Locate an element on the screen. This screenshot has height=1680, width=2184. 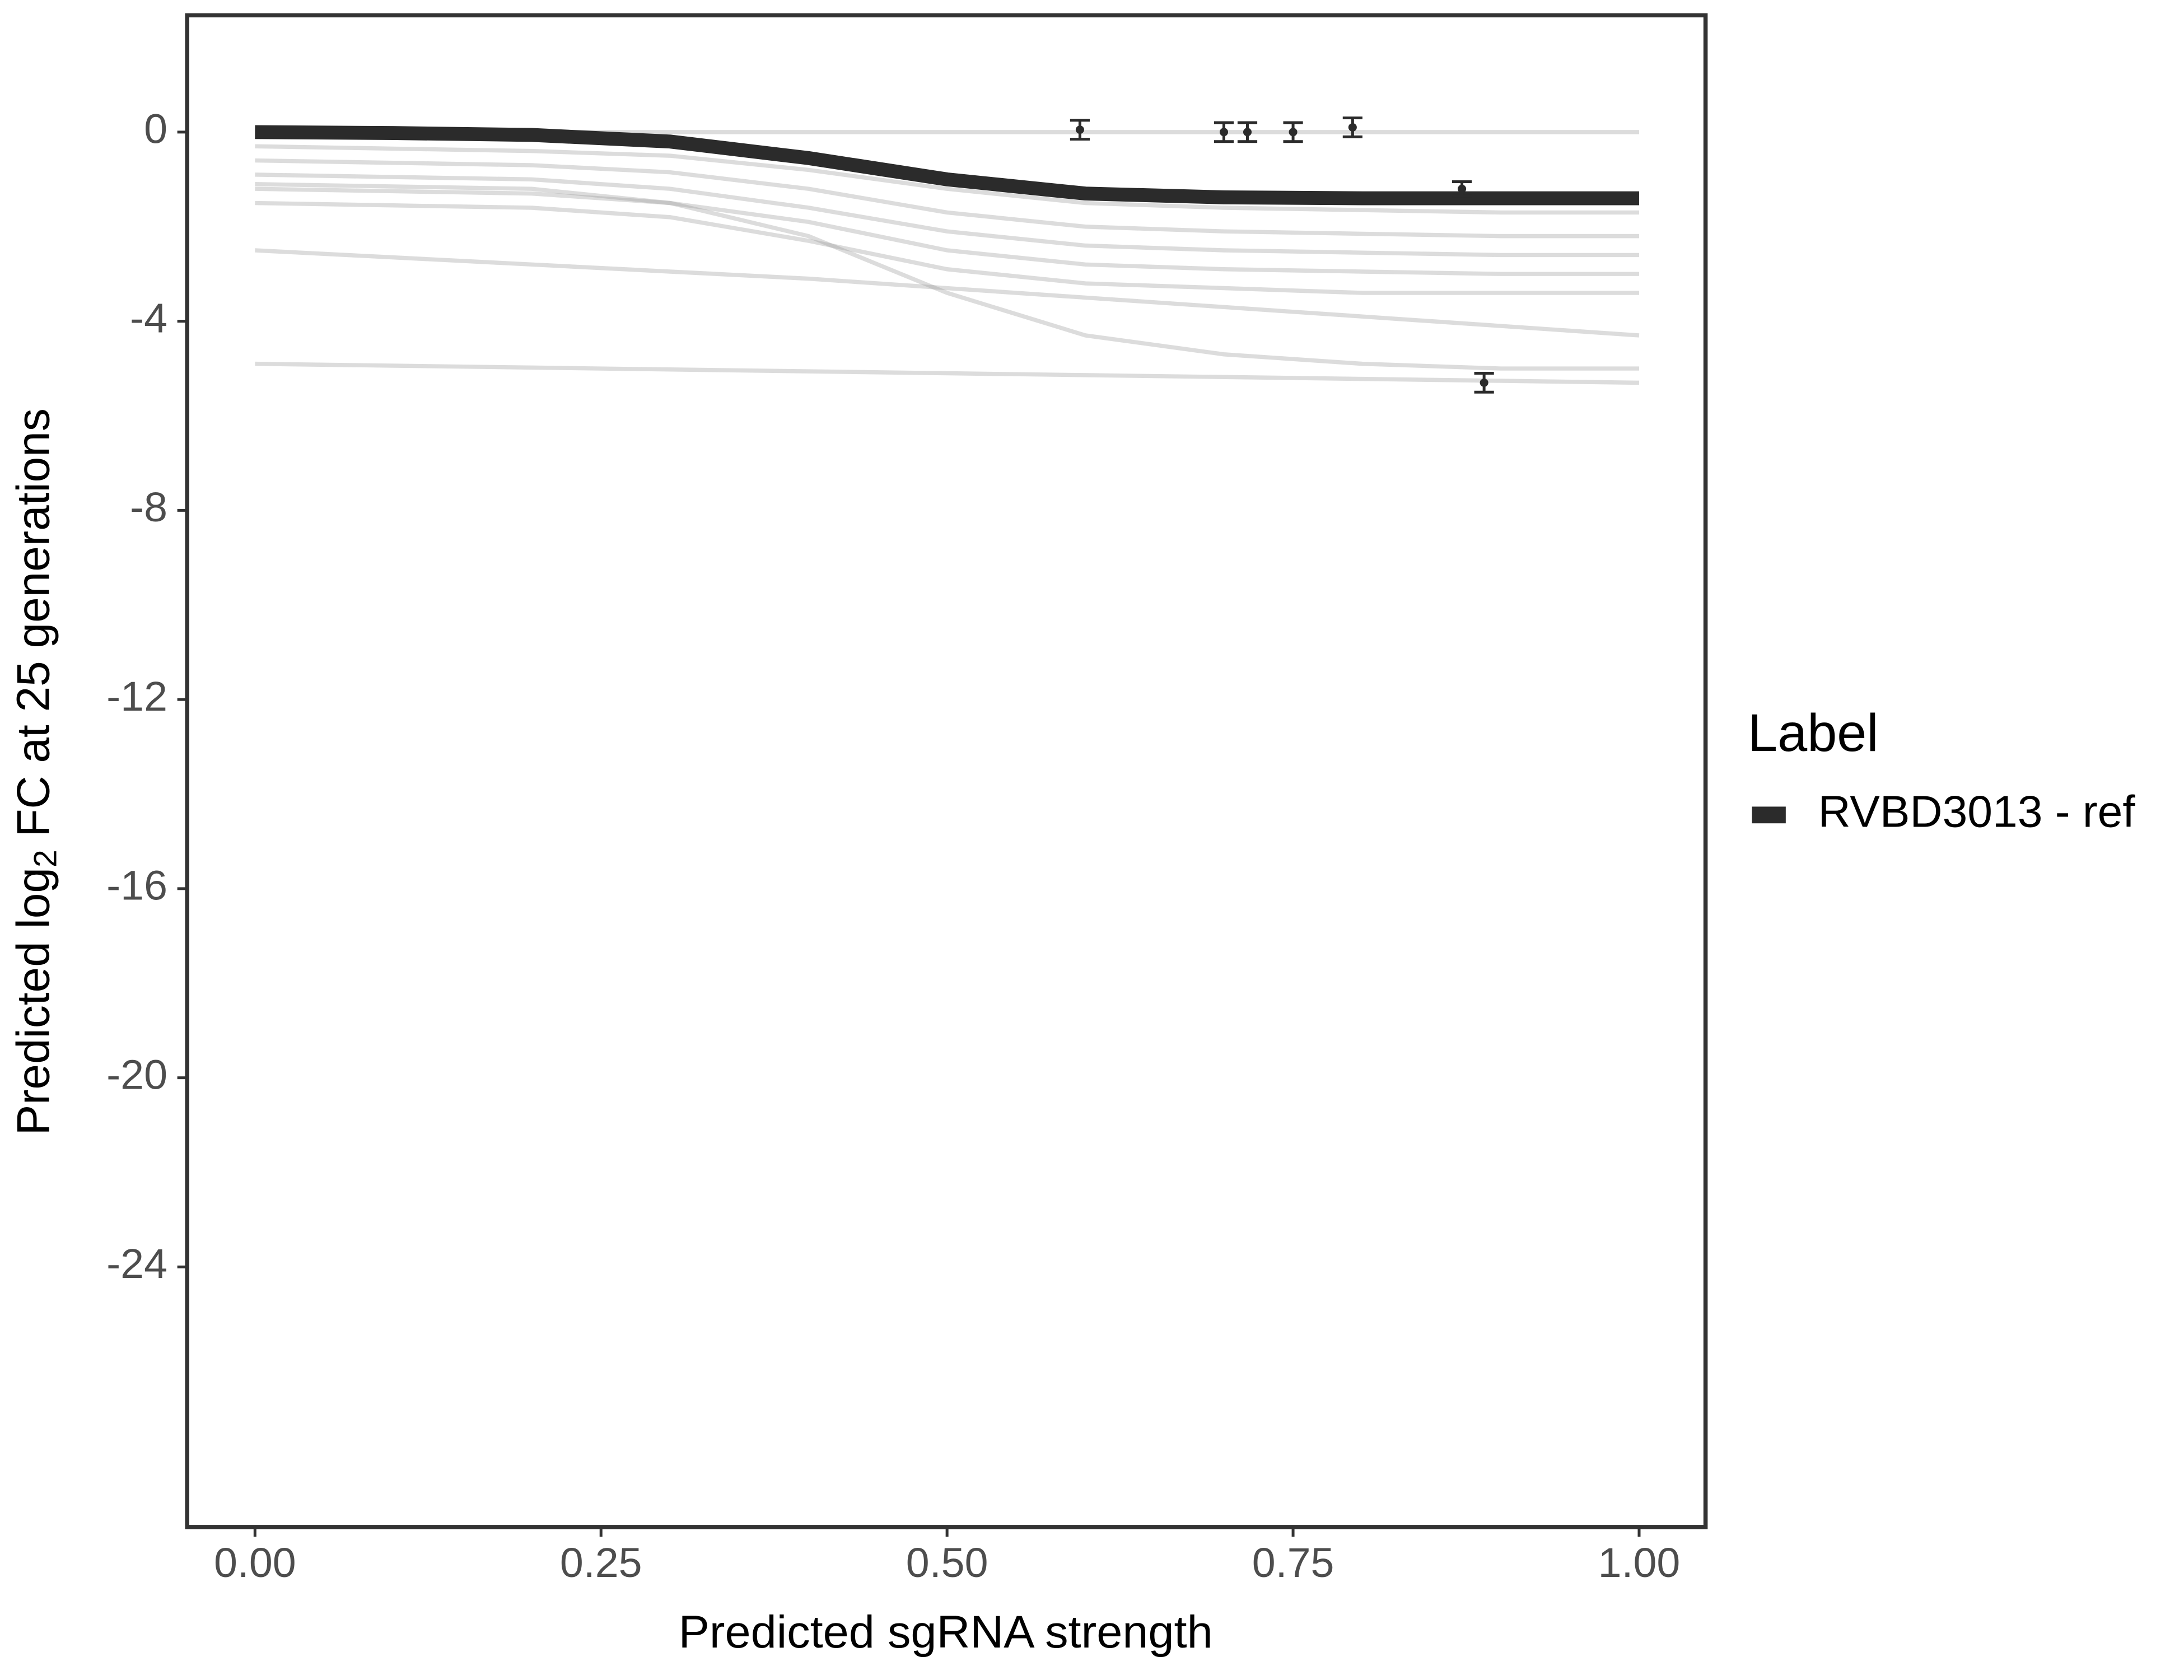
y-tick-label: -20 is located at coordinates (136, 1074).